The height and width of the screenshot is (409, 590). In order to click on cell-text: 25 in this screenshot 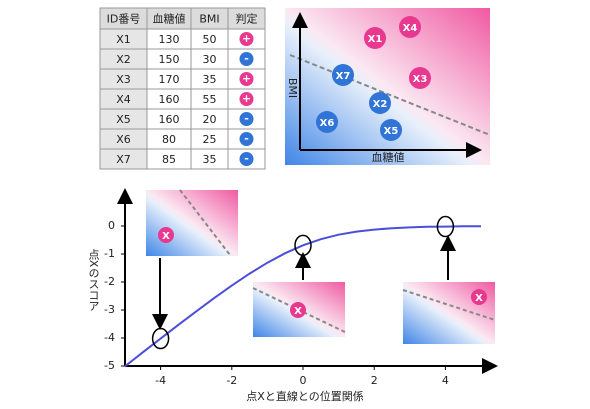, I will do `click(210, 139)`.